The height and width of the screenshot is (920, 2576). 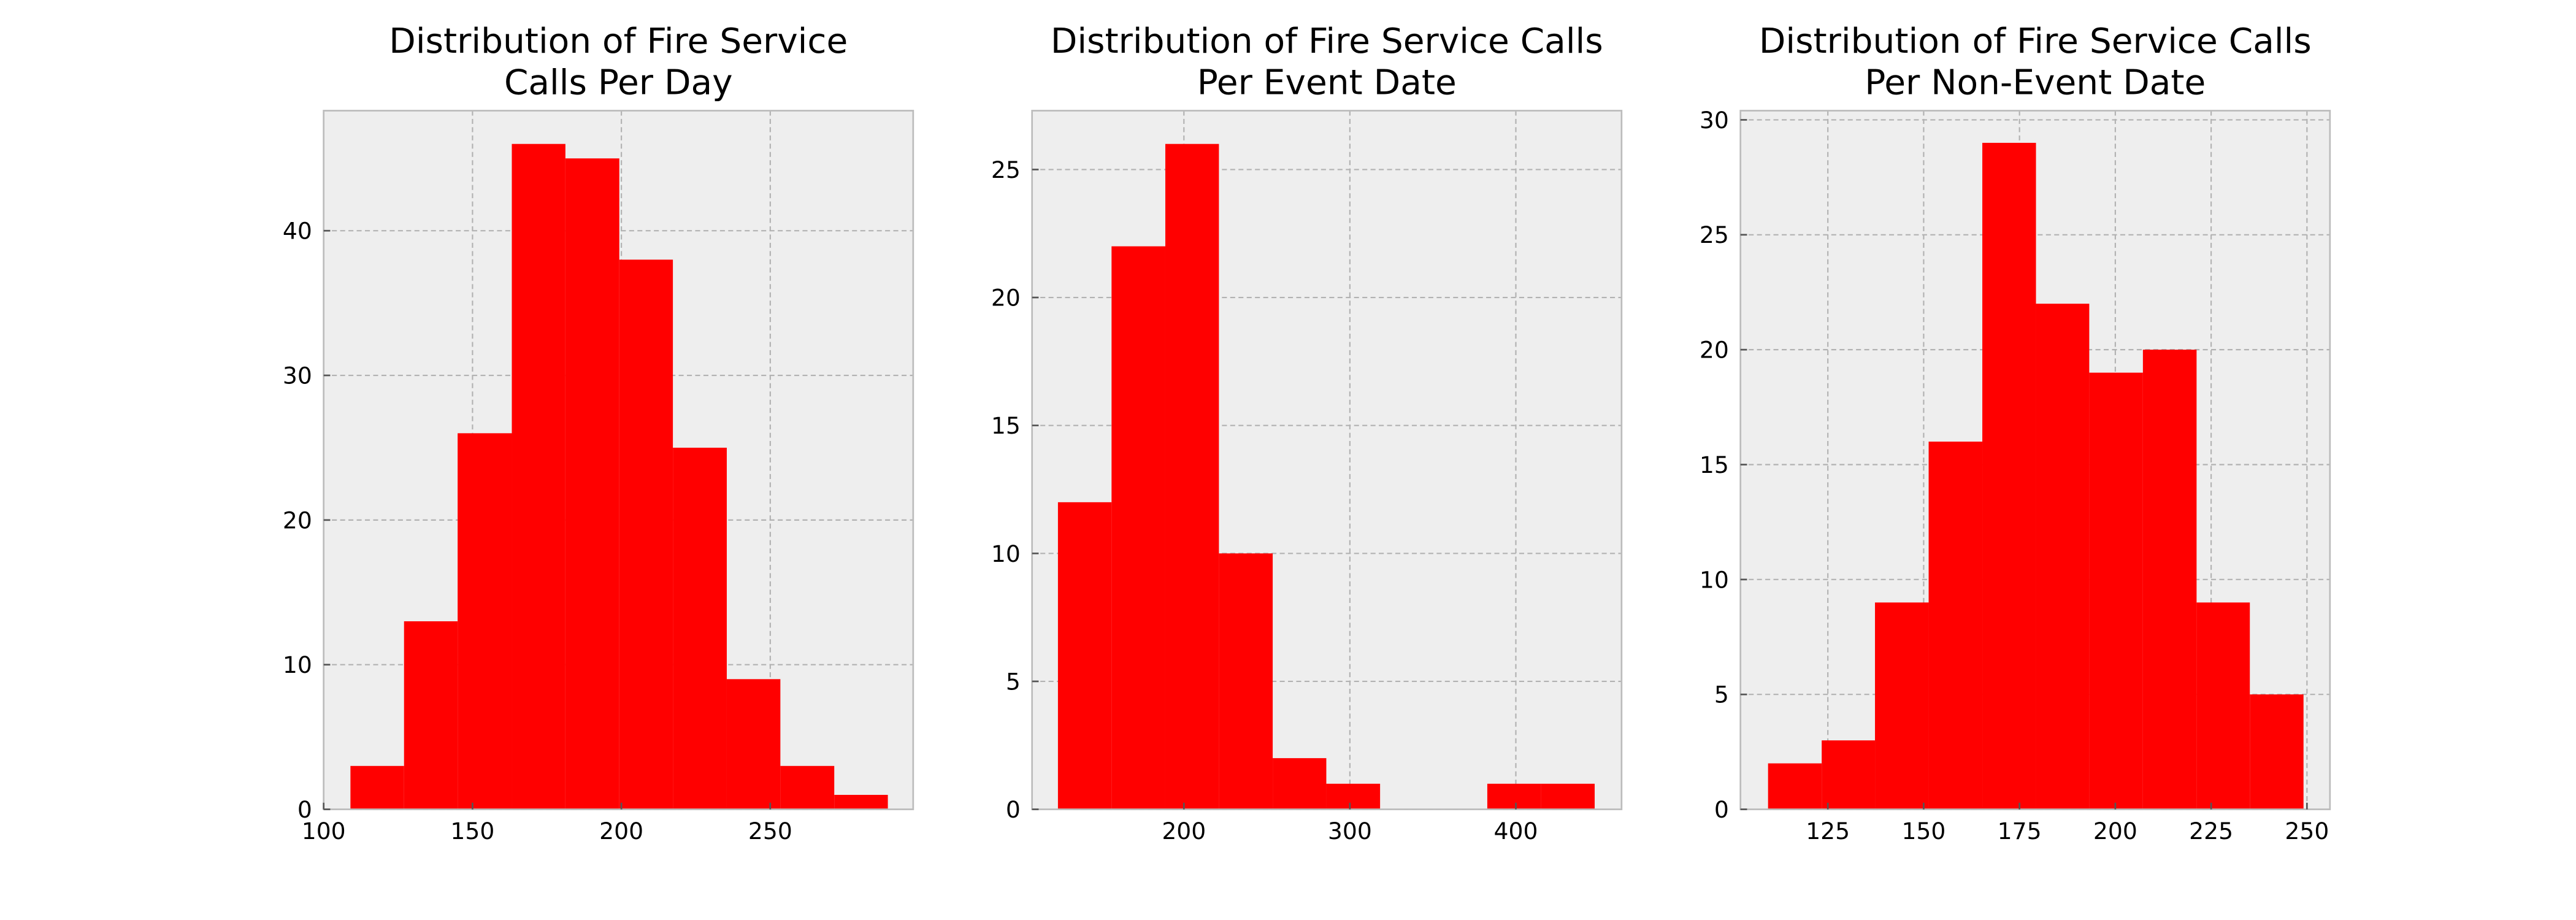 I want to click on x-tick-label: 225, so click(x=2211, y=831).